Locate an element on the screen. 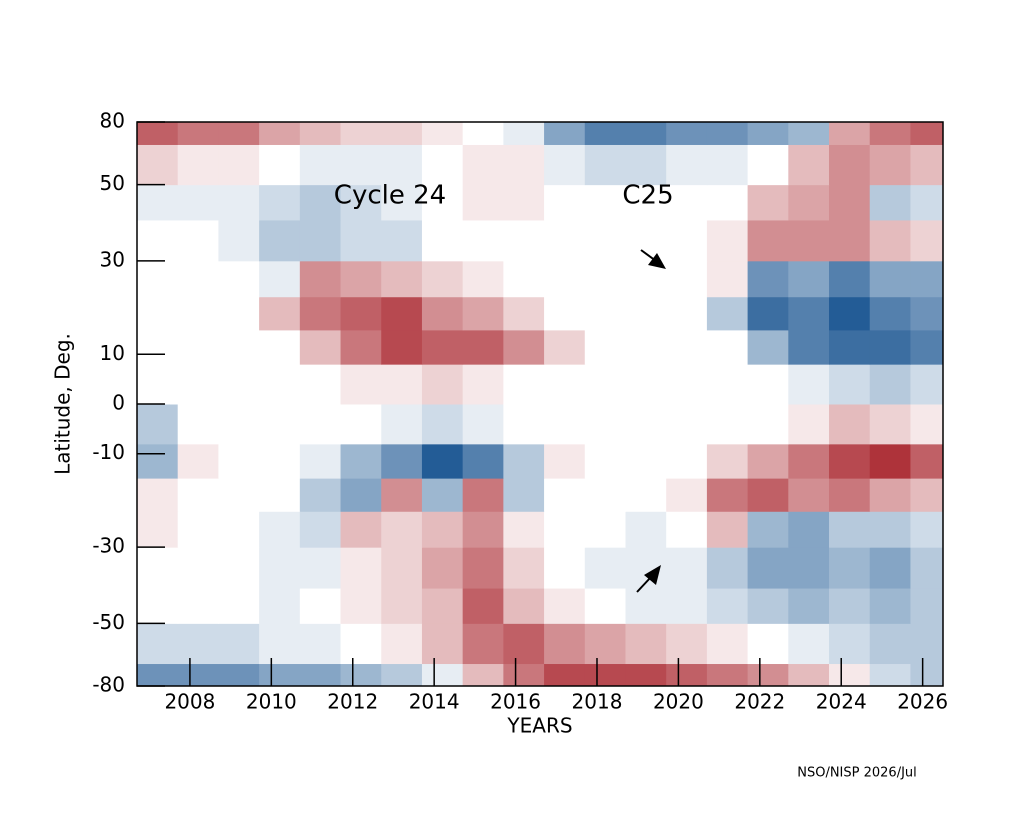 The height and width of the screenshot is (819, 1024). y-tick-label: 80 is located at coordinates (112, 121).